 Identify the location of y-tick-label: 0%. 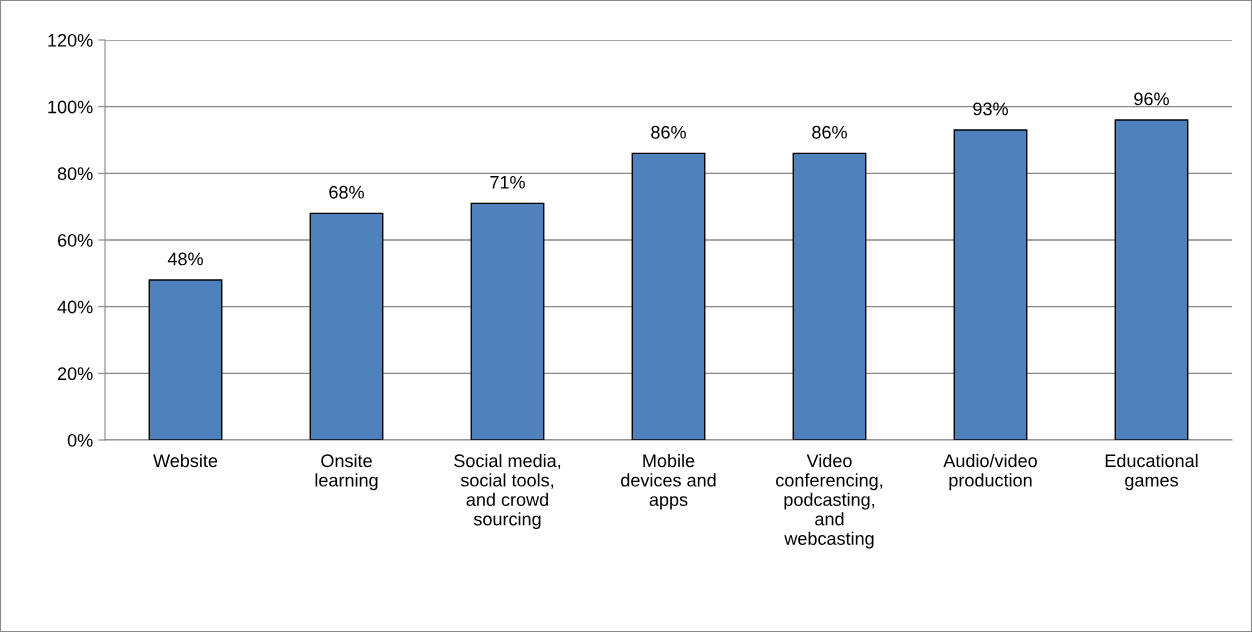
(80, 440).